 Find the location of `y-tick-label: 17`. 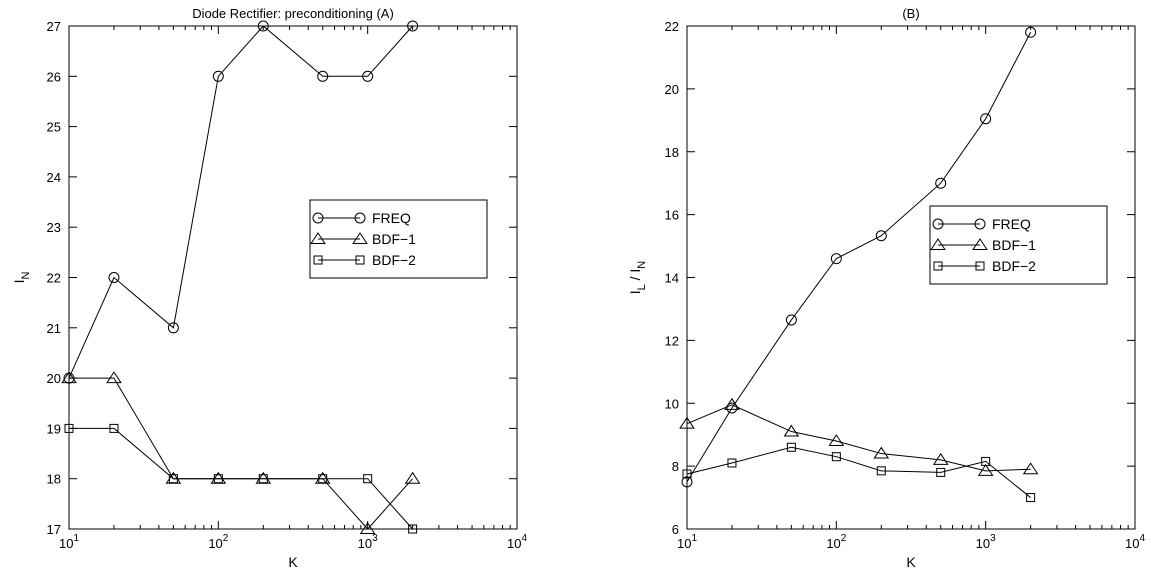

y-tick-label: 17 is located at coordinates (54, 529).